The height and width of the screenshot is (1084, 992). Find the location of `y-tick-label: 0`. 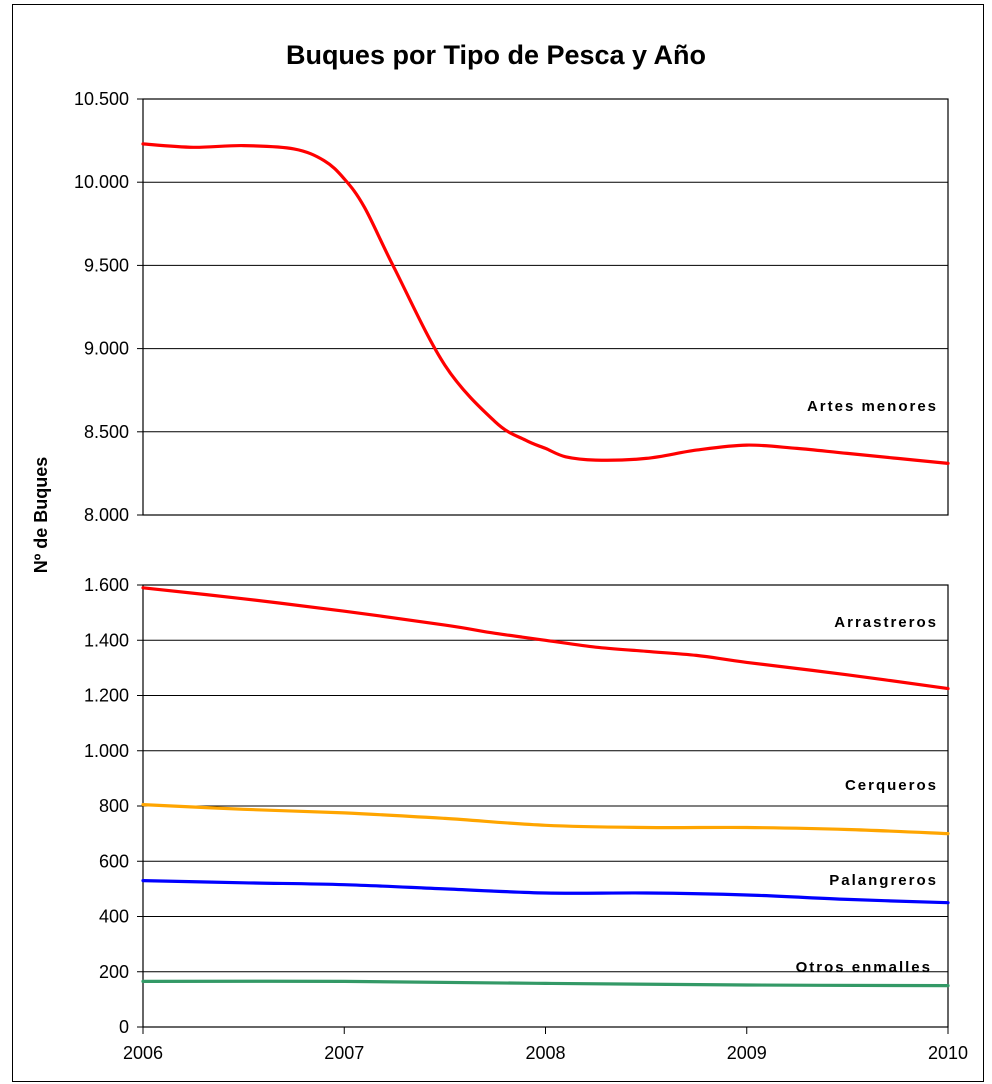

y-tick-label: 0 is located at coordinates (124, 1027).